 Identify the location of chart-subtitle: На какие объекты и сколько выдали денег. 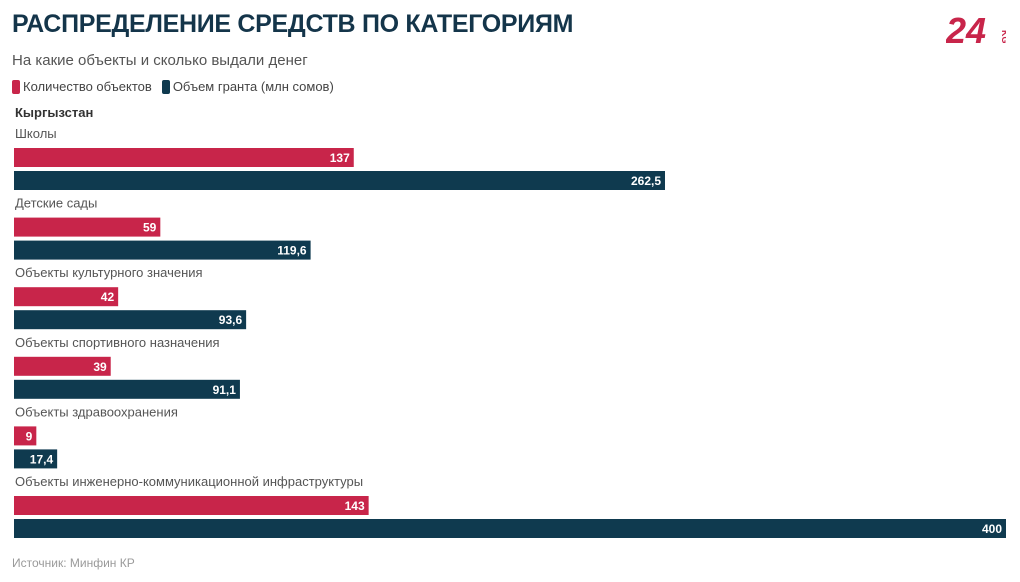
(160, 60).